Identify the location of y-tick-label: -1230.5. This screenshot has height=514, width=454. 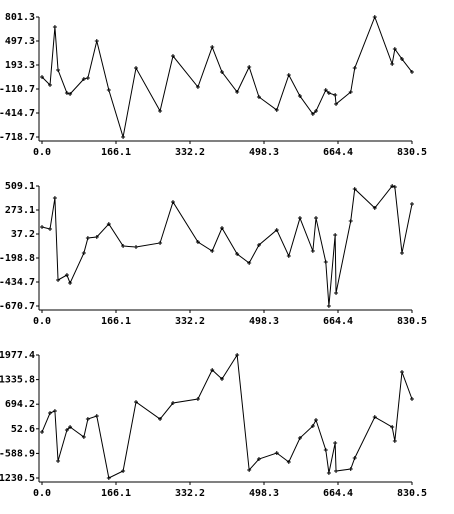
(17, 478).